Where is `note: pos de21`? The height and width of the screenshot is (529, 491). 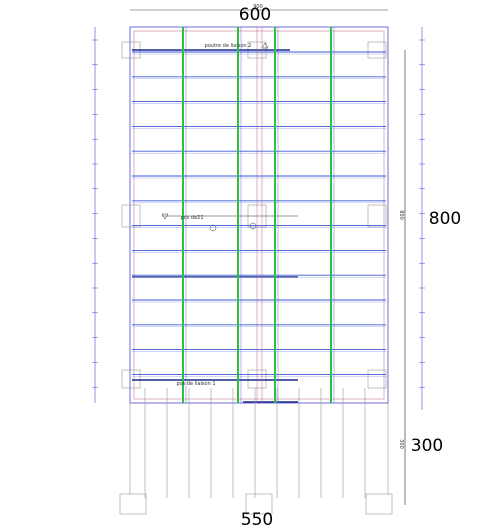 note: pos de21 is located at coordinates (191, 218).